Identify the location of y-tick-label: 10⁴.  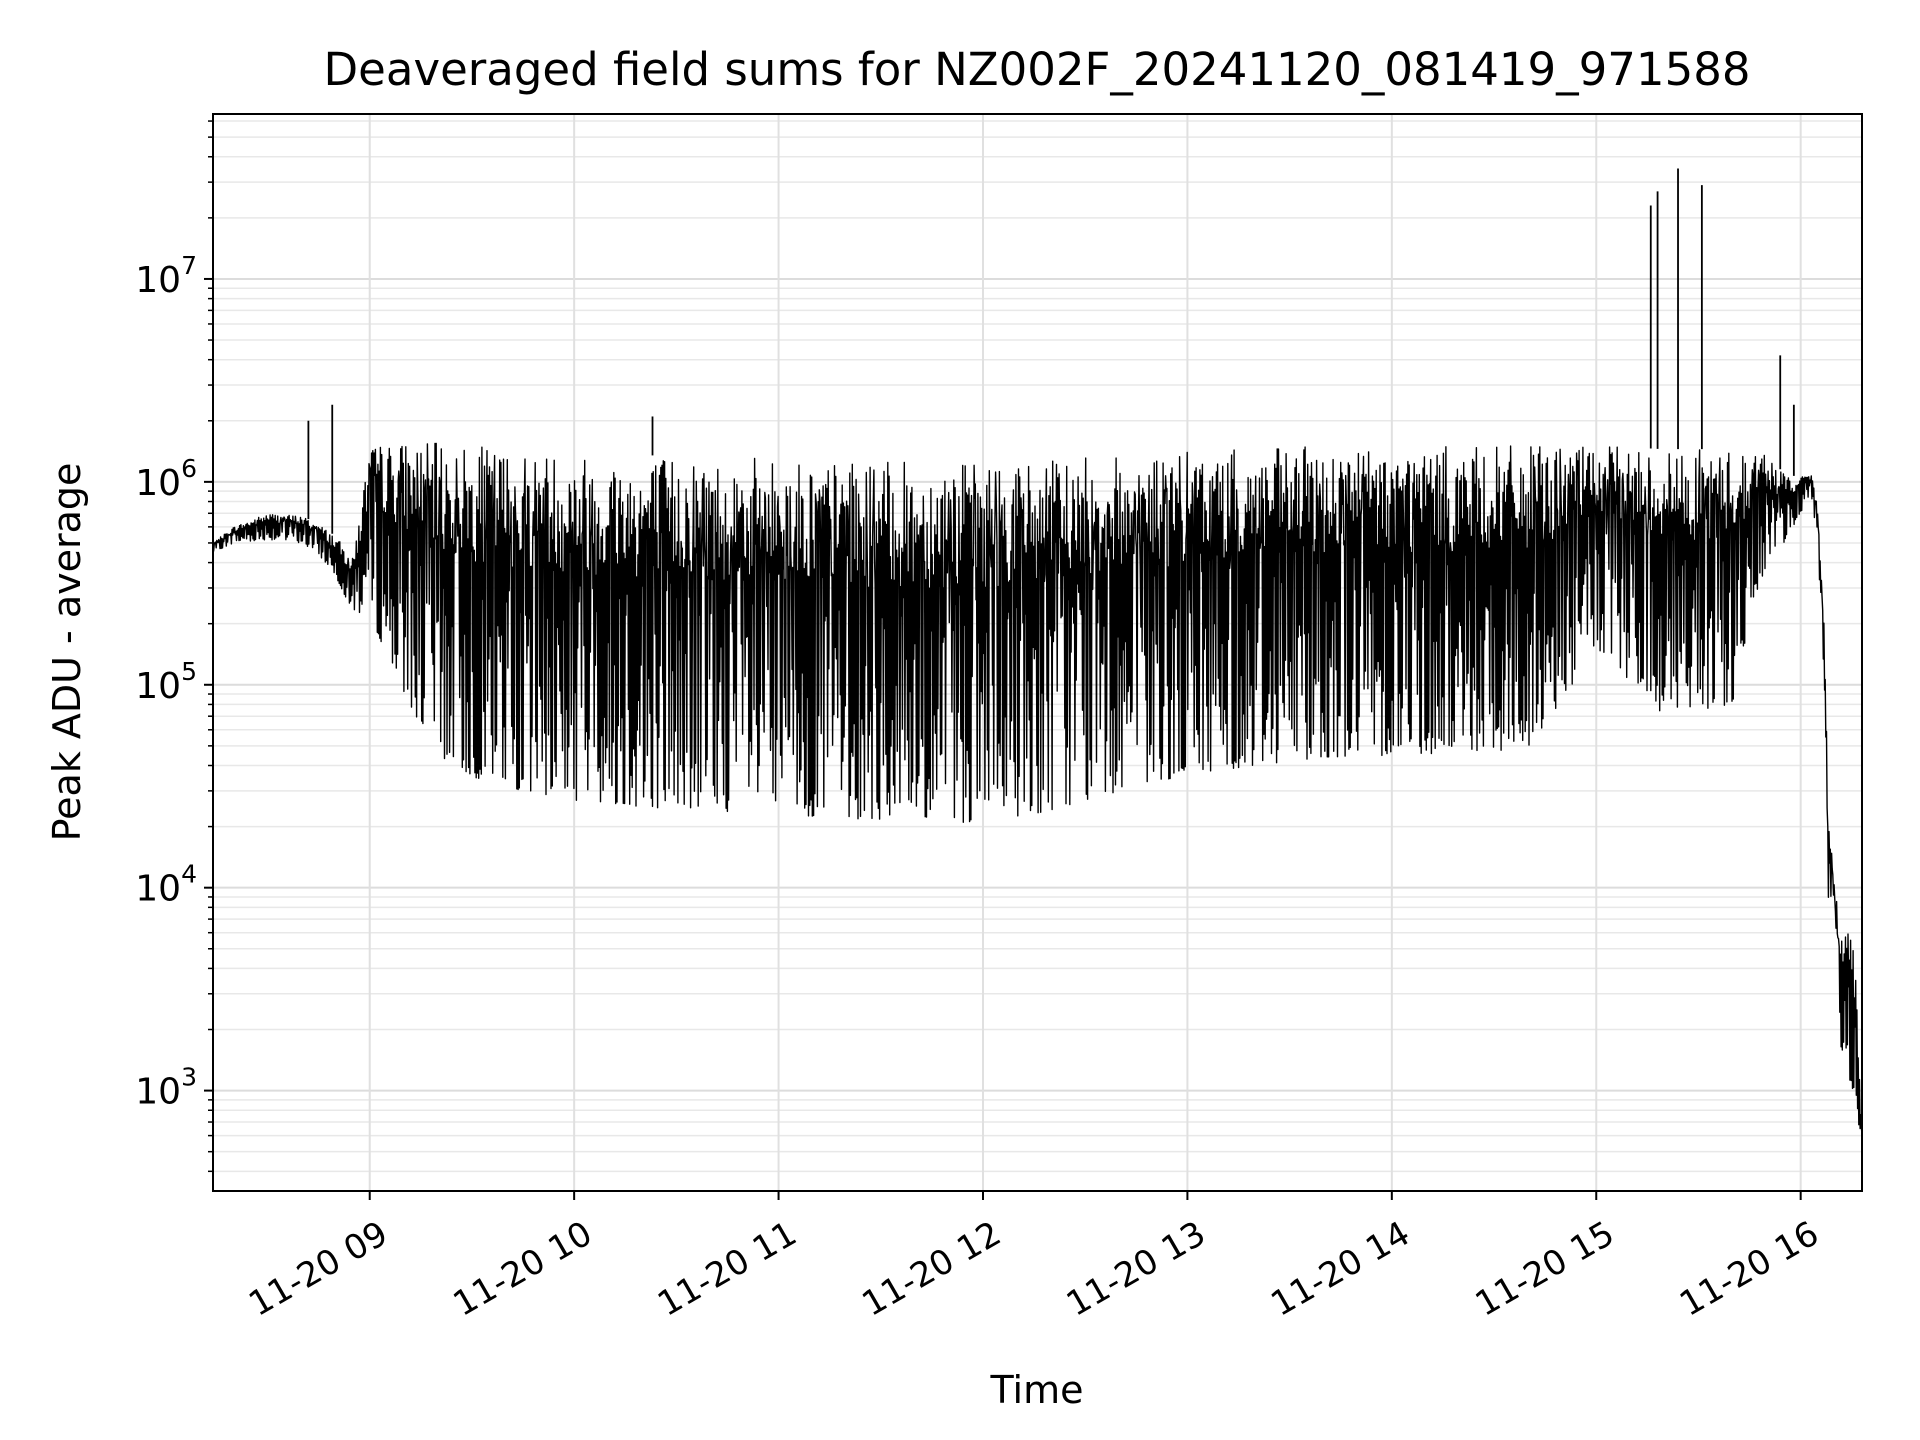
(166, 885).